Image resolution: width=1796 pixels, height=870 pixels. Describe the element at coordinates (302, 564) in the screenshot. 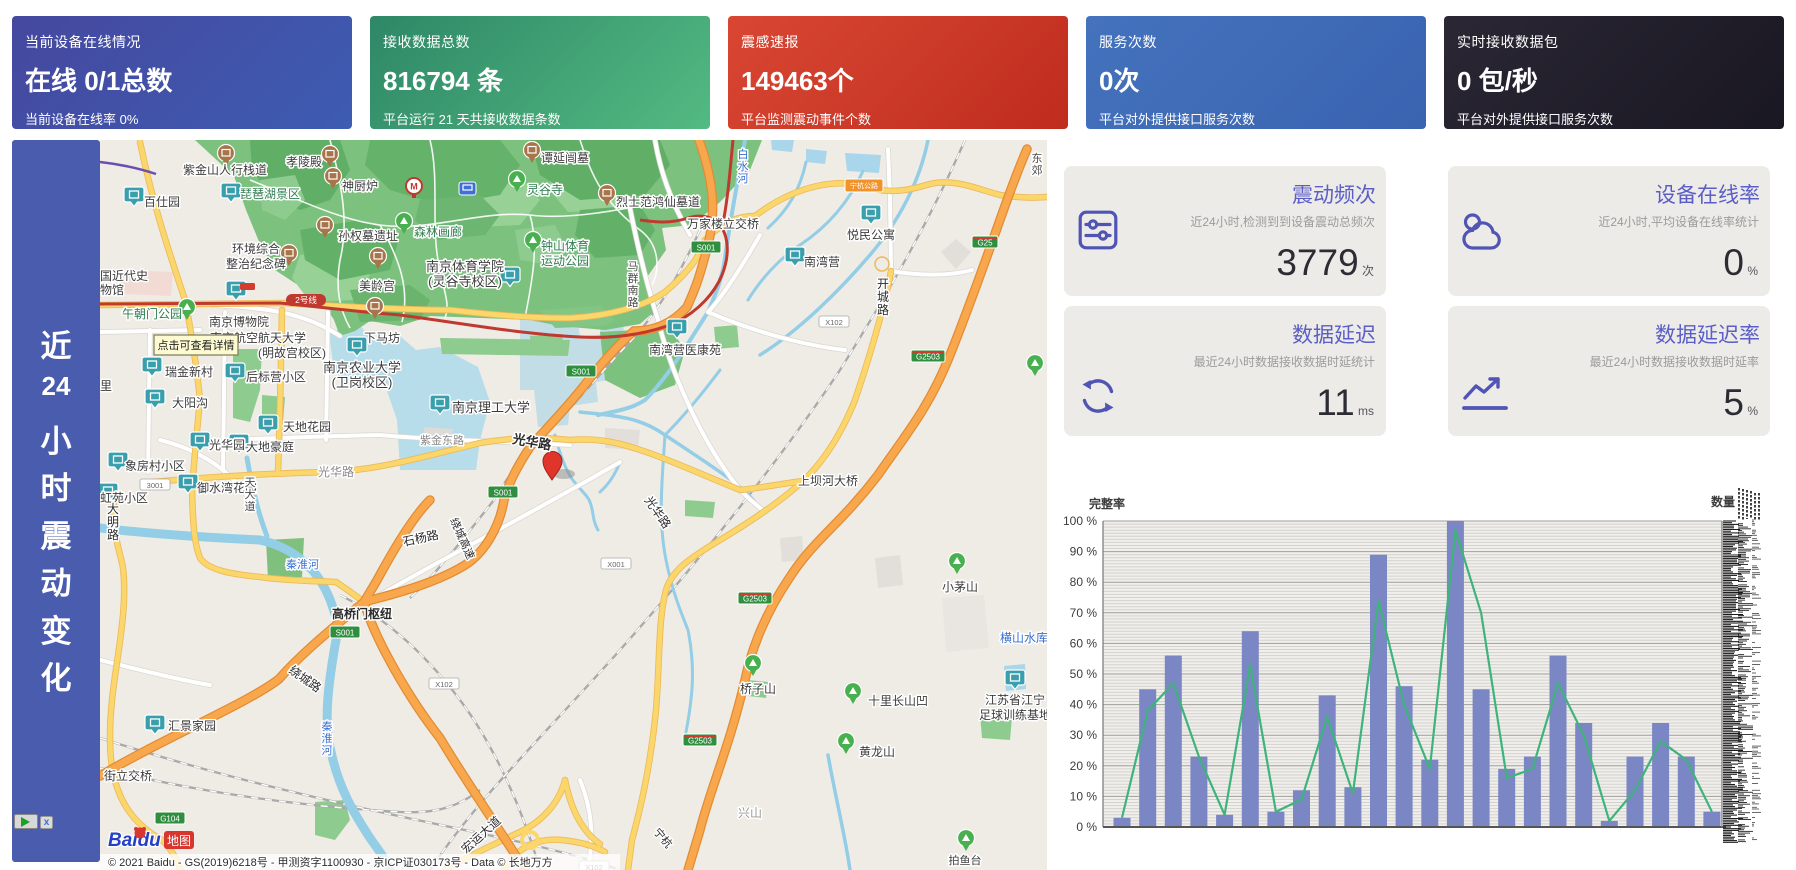

I see `svg-text: 秦淮河` at that location.